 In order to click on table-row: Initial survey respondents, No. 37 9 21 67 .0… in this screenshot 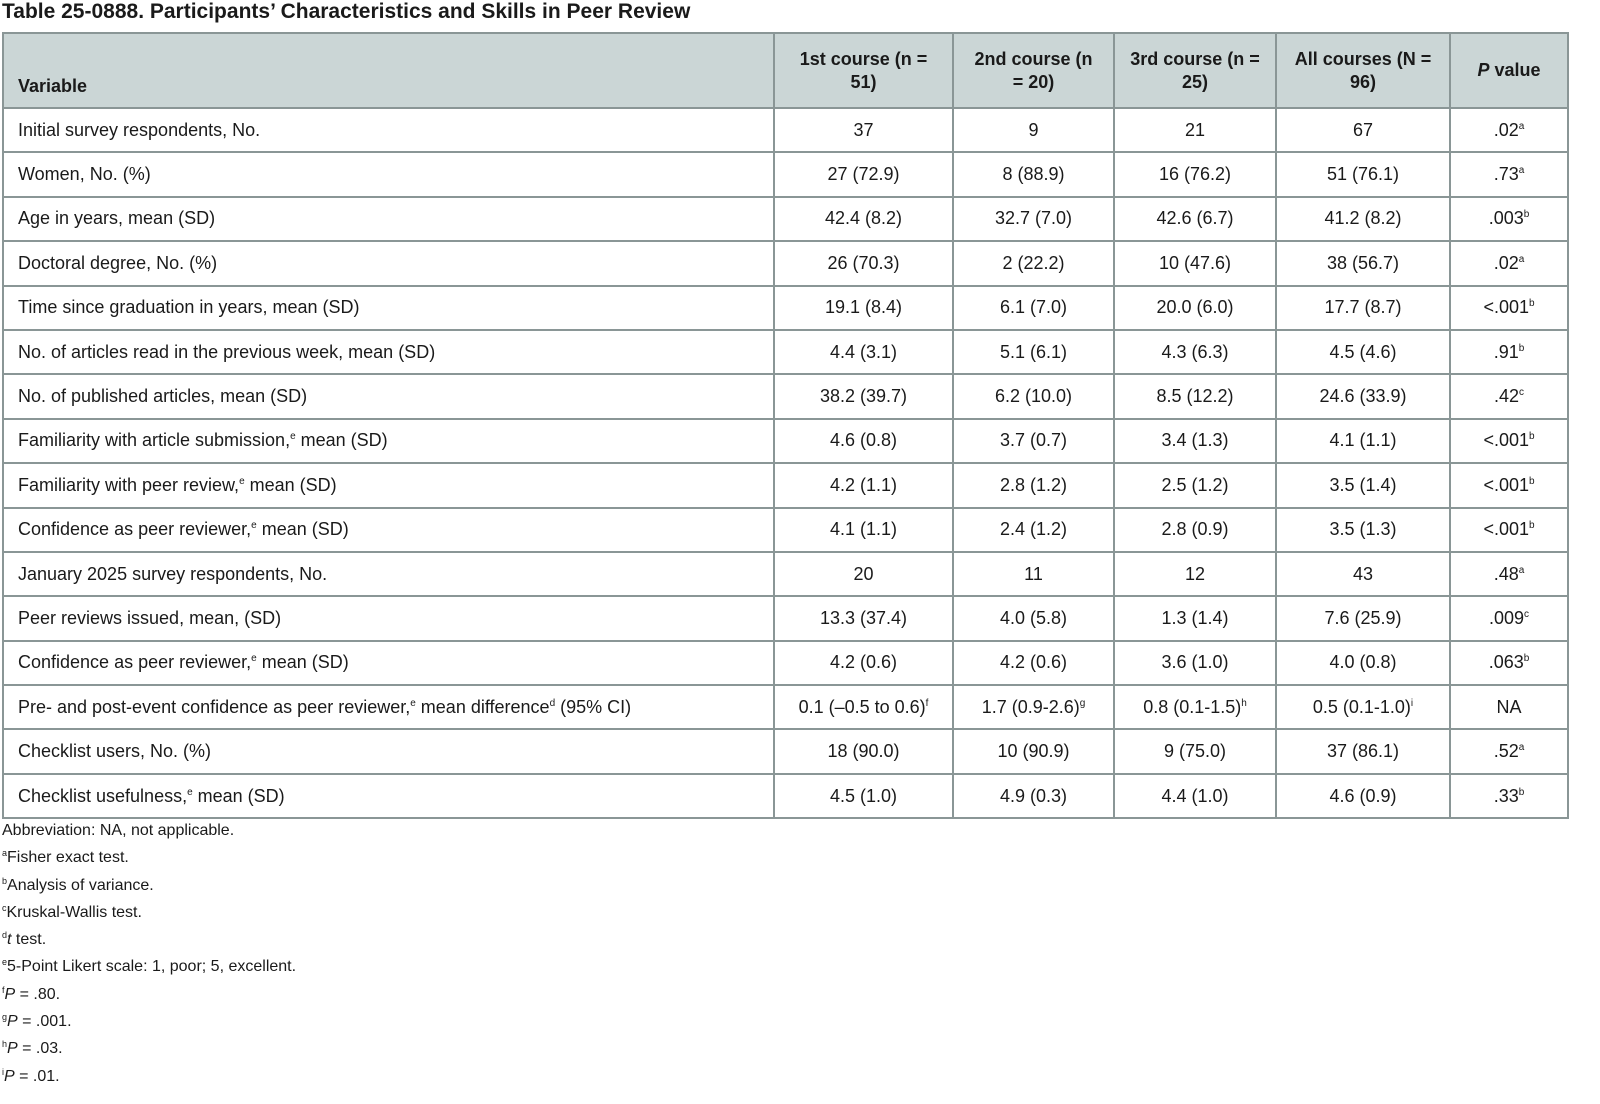, I will do `click(785, 130)`.